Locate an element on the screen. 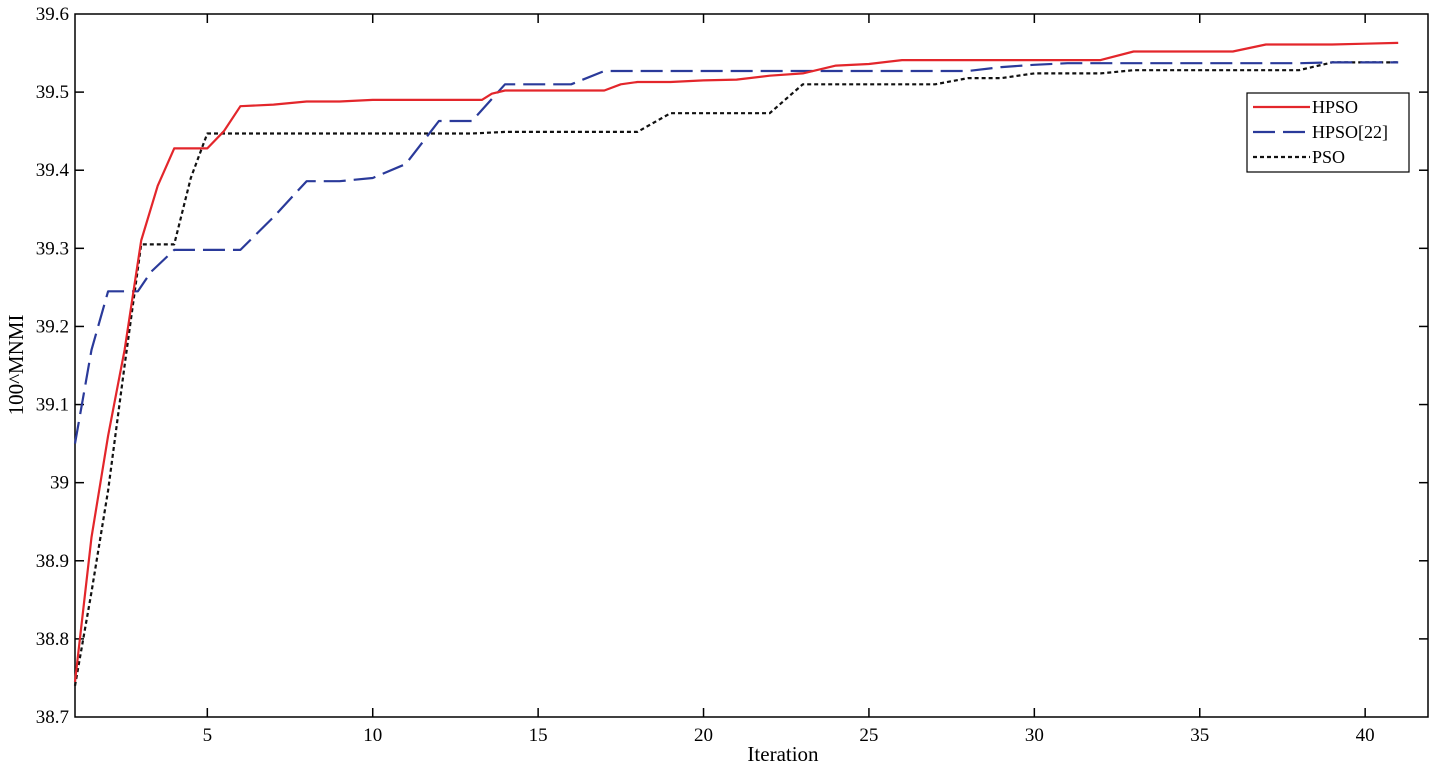  legend: HPSO HPSO[22] PSO is located at coordinates (1328, 132).